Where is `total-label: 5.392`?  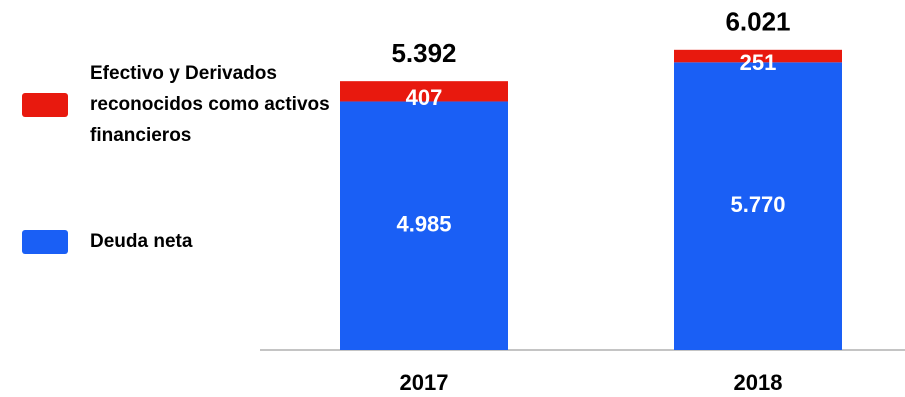
total-label: 5.392 is located at coordinates (423, 53).